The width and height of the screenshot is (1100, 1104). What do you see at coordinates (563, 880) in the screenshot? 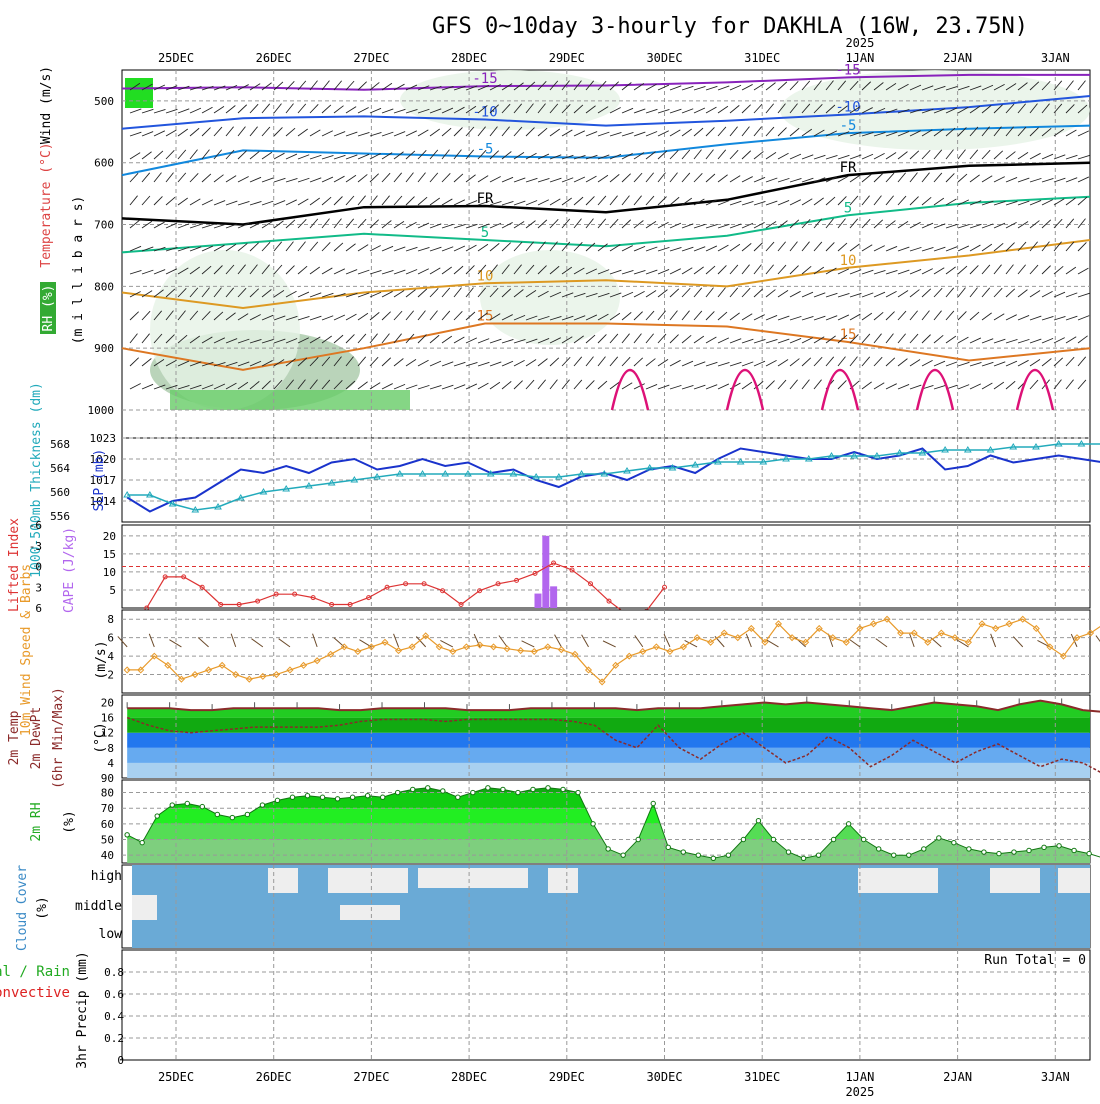
I see `cloud-gap` at bounding box center [563, 880].